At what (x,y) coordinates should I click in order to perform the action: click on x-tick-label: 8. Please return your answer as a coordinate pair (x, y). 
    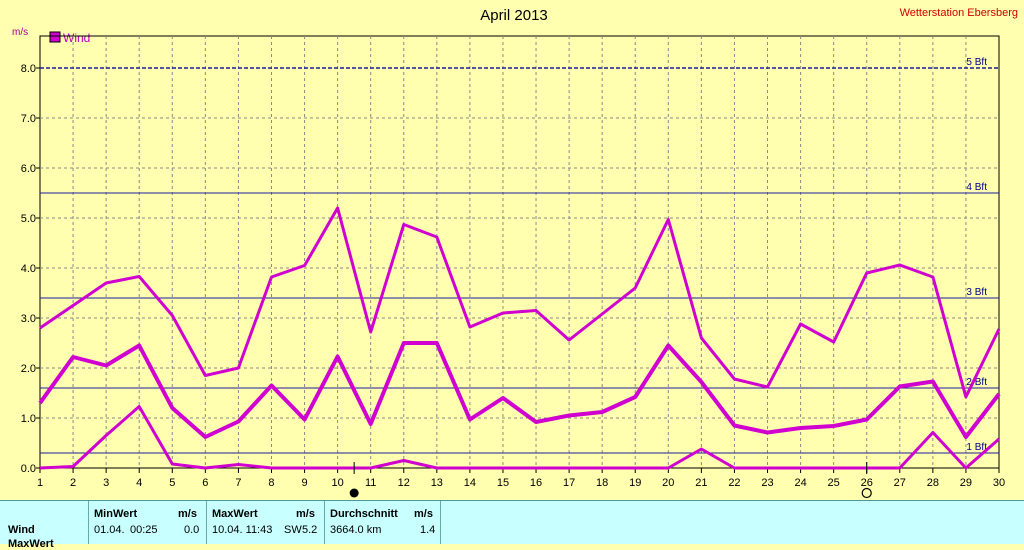
    Looking at the image, I should click on (271, 483).